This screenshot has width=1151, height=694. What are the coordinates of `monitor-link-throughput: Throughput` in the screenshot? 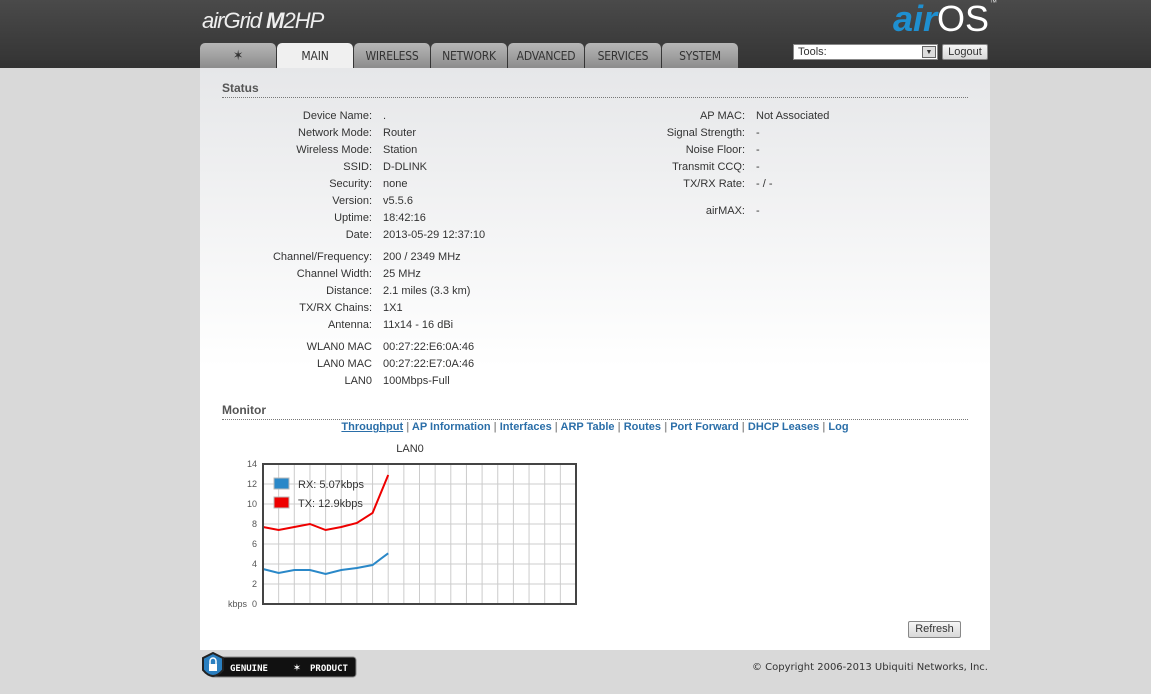 It's located at (372, 427).